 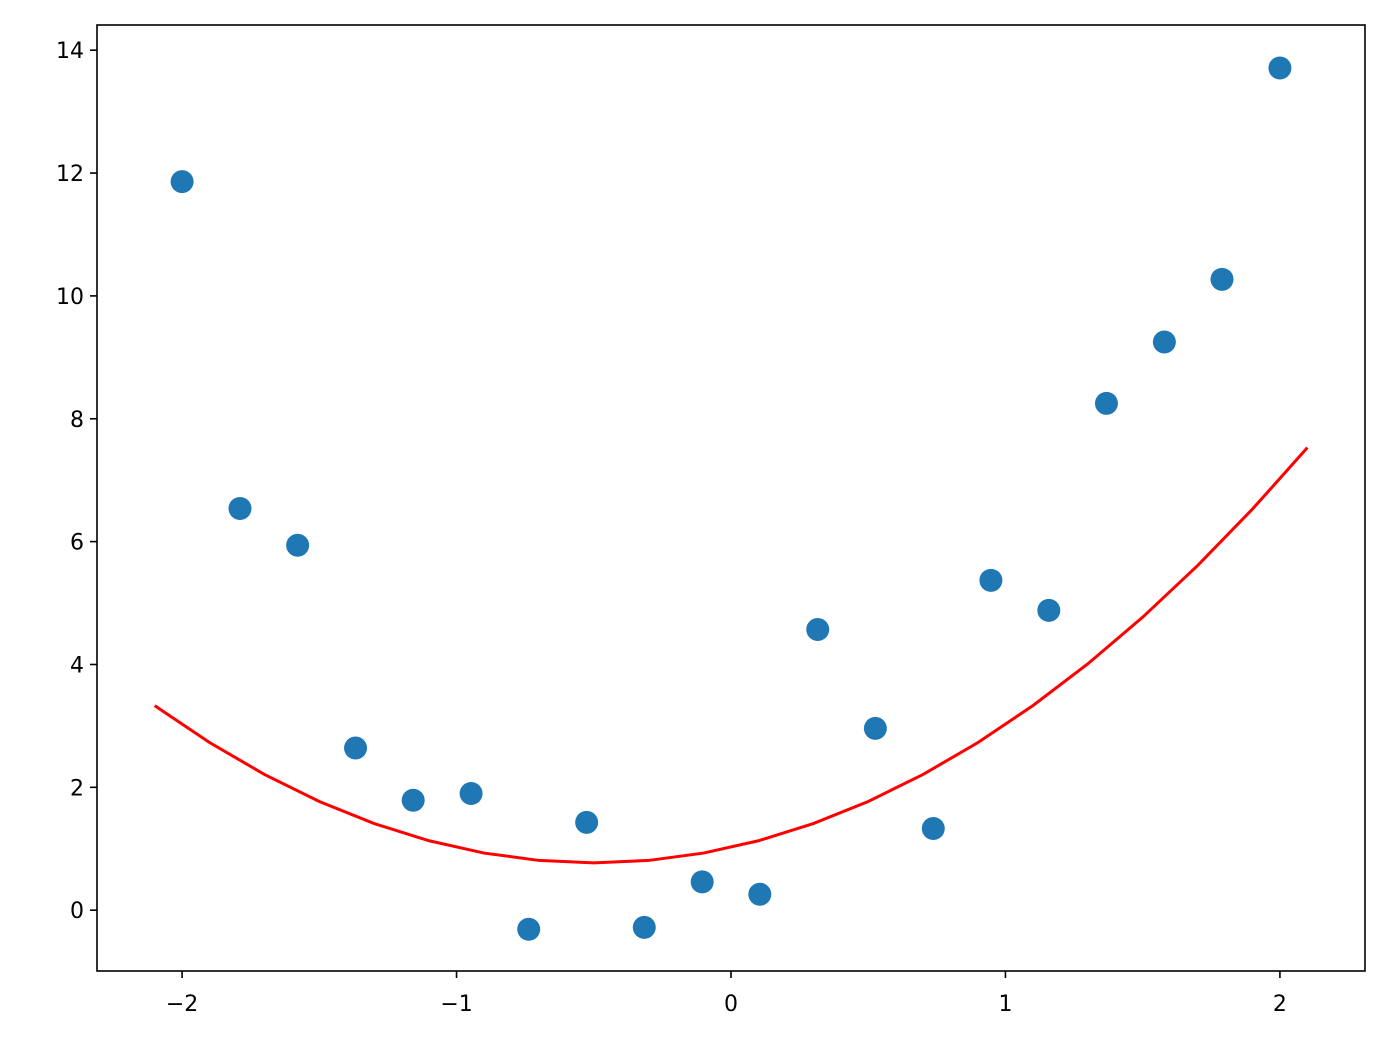 What do you see at coordinates (731, 1004) in the screenshot?
I see `x-tick-label: 0` at bounding box center [731, 1004].